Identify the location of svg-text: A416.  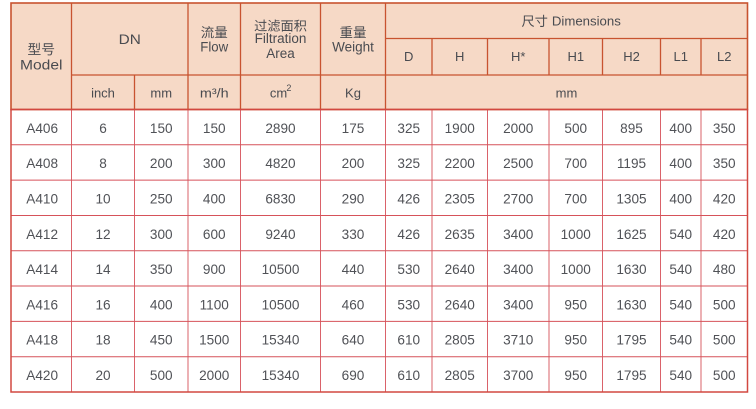
(42, 304).